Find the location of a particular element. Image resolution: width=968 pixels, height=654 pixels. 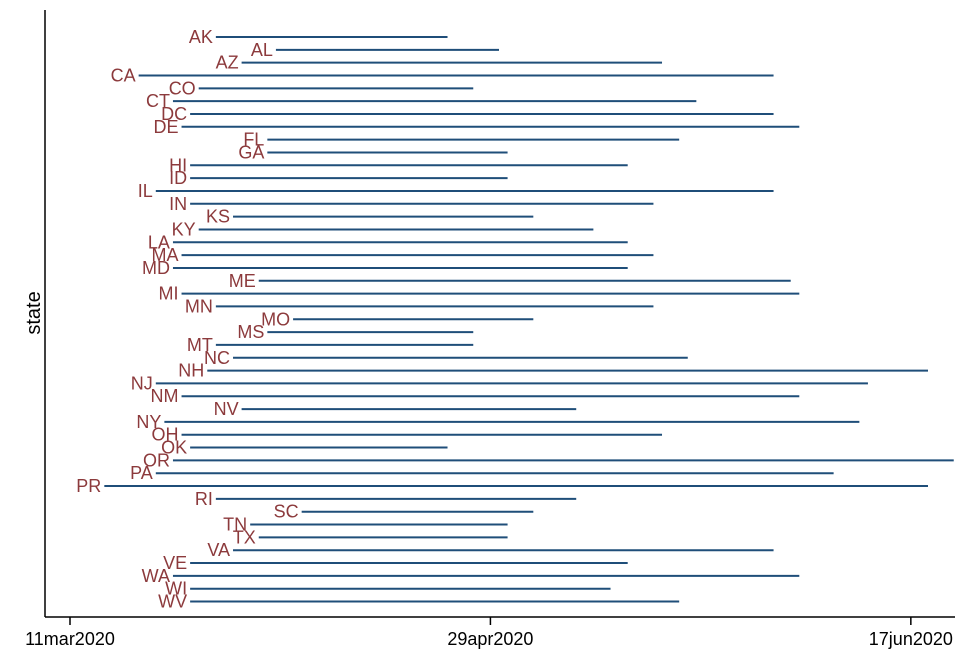

label-nj: NJ is located at coordinates (142, 383).